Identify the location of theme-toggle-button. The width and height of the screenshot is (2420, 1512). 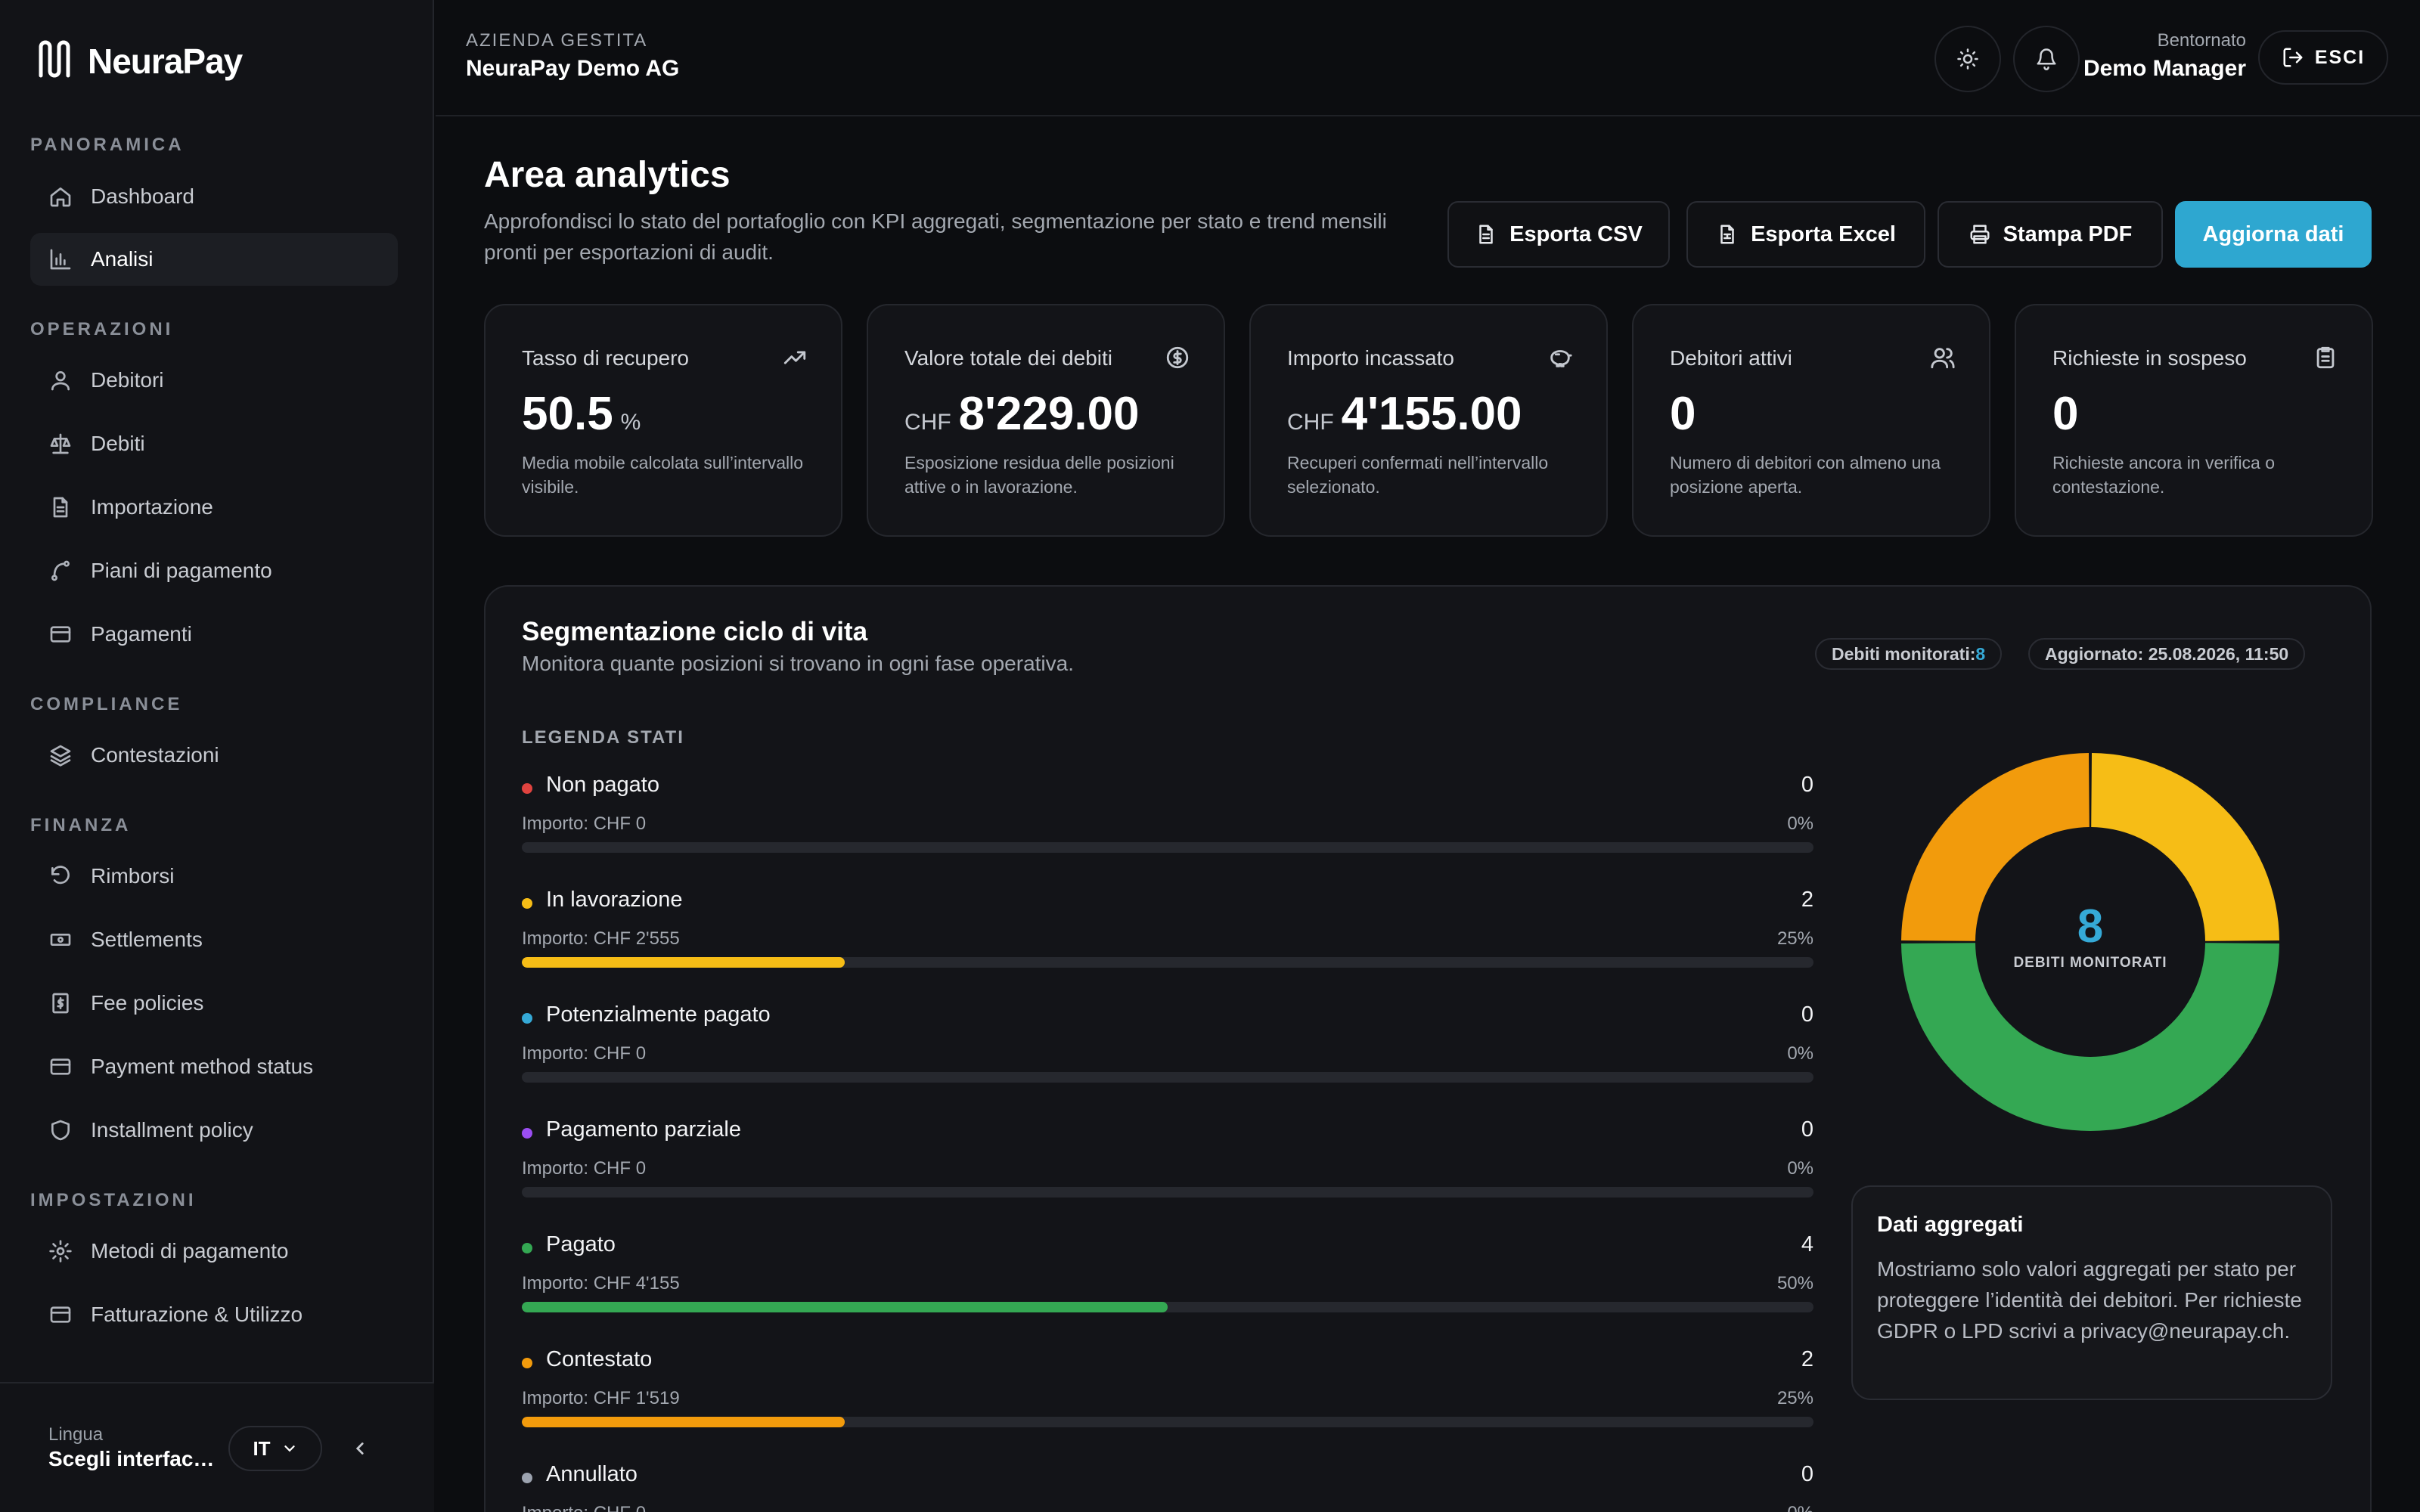
(1967, 59).